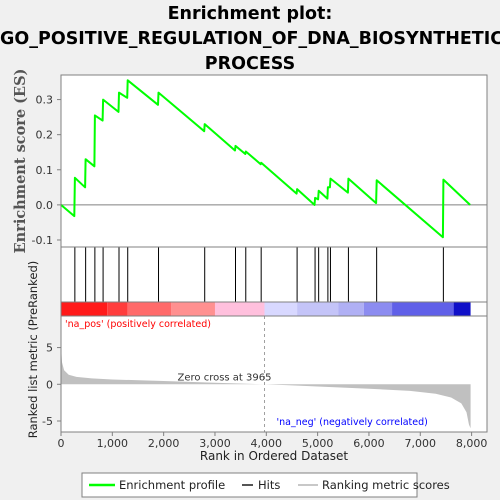 The height and width of the screenshot is (500, 500). I want to click on x-tick-label: 3,000, so click(215, 443).